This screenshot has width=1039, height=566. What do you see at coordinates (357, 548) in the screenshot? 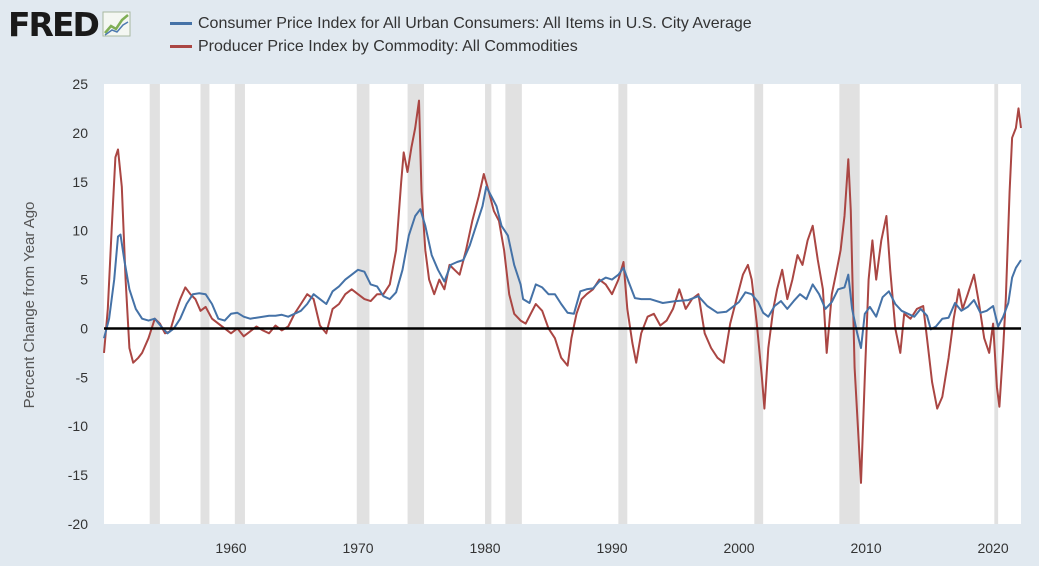
I see `x-tick-label: 1970` at bounding box center [357, 548].